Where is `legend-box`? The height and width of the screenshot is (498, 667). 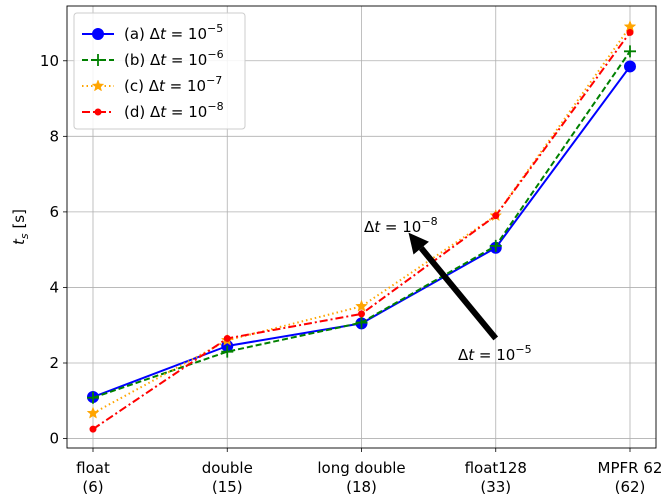 legend-box is located at coordinates (159, 71).